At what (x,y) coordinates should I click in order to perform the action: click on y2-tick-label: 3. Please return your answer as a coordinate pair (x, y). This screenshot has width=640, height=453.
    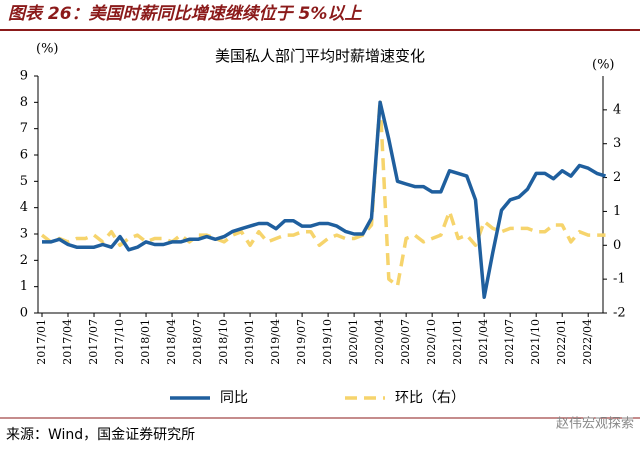
    Looking at the image, I should click on (617, 143).